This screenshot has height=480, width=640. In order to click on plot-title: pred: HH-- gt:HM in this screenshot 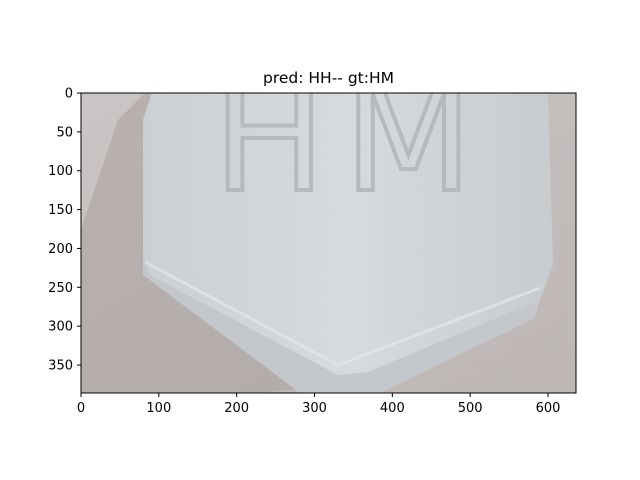, I will do `click(328, 78)`.